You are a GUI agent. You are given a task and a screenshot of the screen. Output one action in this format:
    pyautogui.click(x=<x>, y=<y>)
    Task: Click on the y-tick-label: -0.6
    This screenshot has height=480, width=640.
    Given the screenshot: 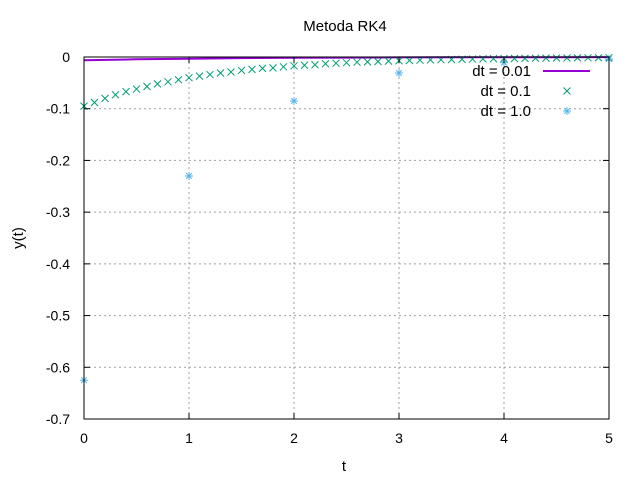 What is the action you would take?
    pyautogui.click(x=58, y=367)
    